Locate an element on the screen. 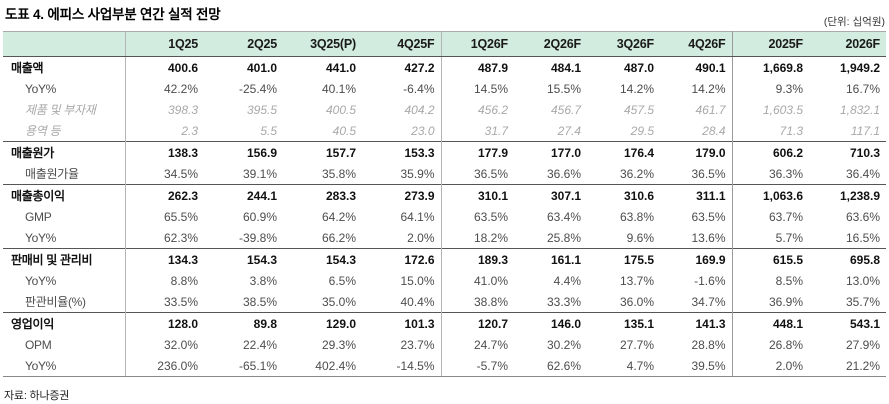  cell-value: 141.3 is located at coordinates (696, 323).